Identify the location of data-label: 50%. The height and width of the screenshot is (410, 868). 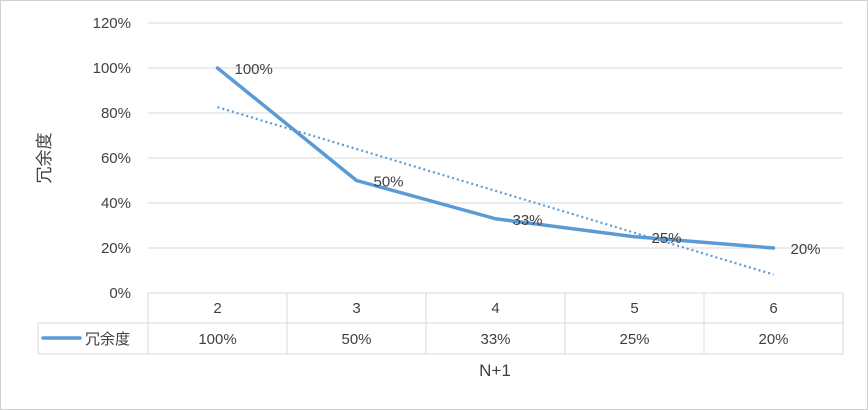
(389, 182).